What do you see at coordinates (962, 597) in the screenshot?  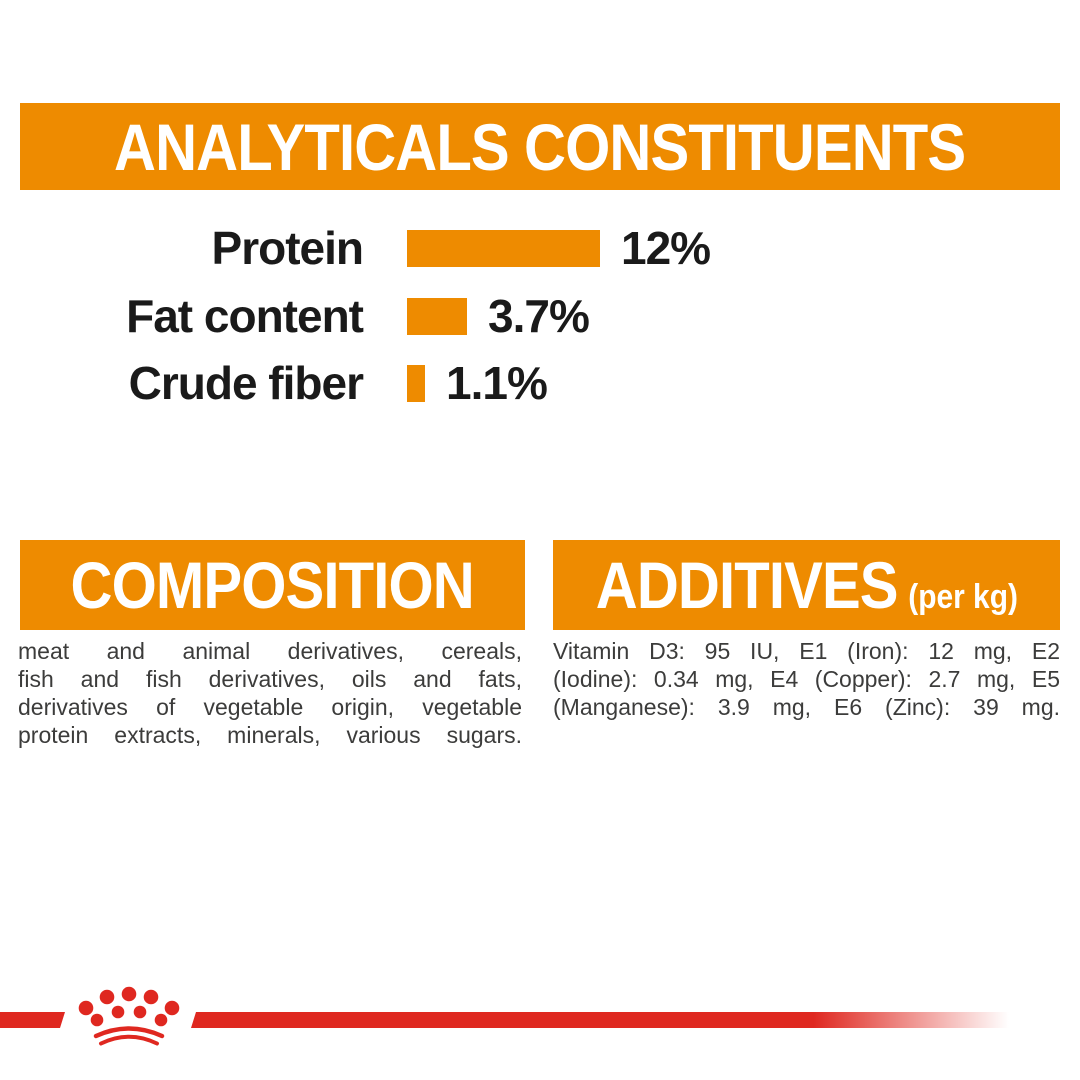 I see `additives-subtitle: (per kg)` at bounding box center [962, 597].